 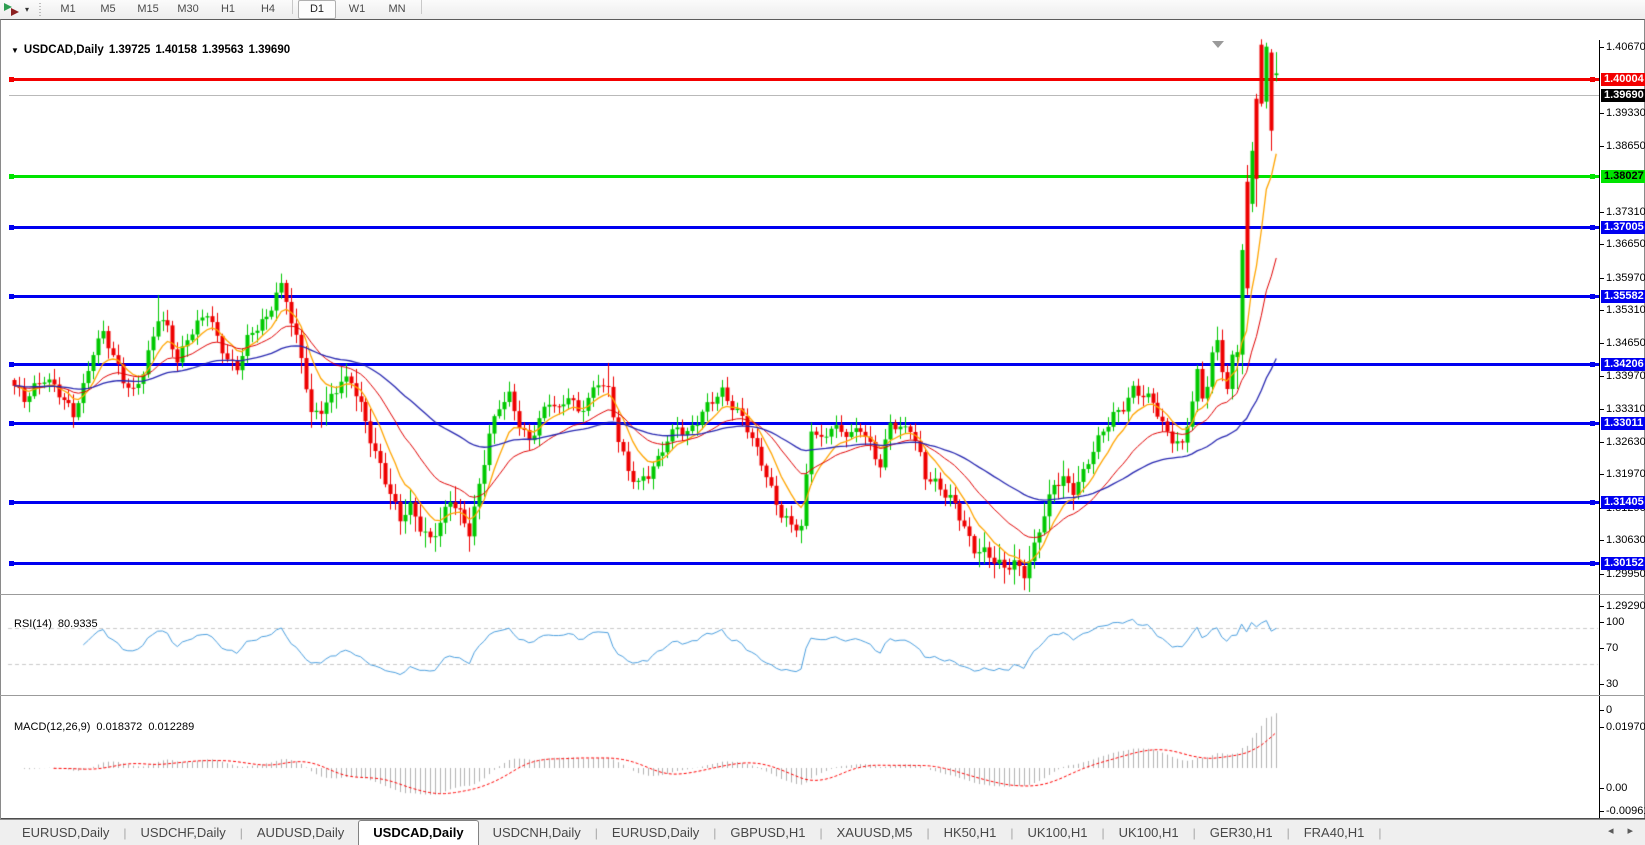 What do you see at coordinates (1612, 683) in the screenshot?
I see `rsi-tick-label: 30` at bounding box center [1612, 683].